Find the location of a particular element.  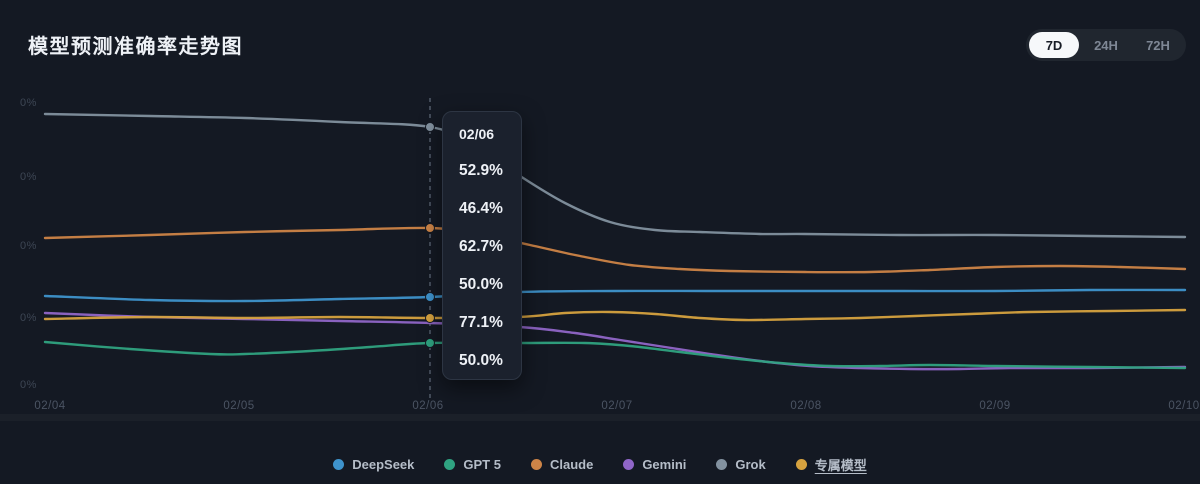

legend-label: DeepSeek is located at coordinates (383, 464).